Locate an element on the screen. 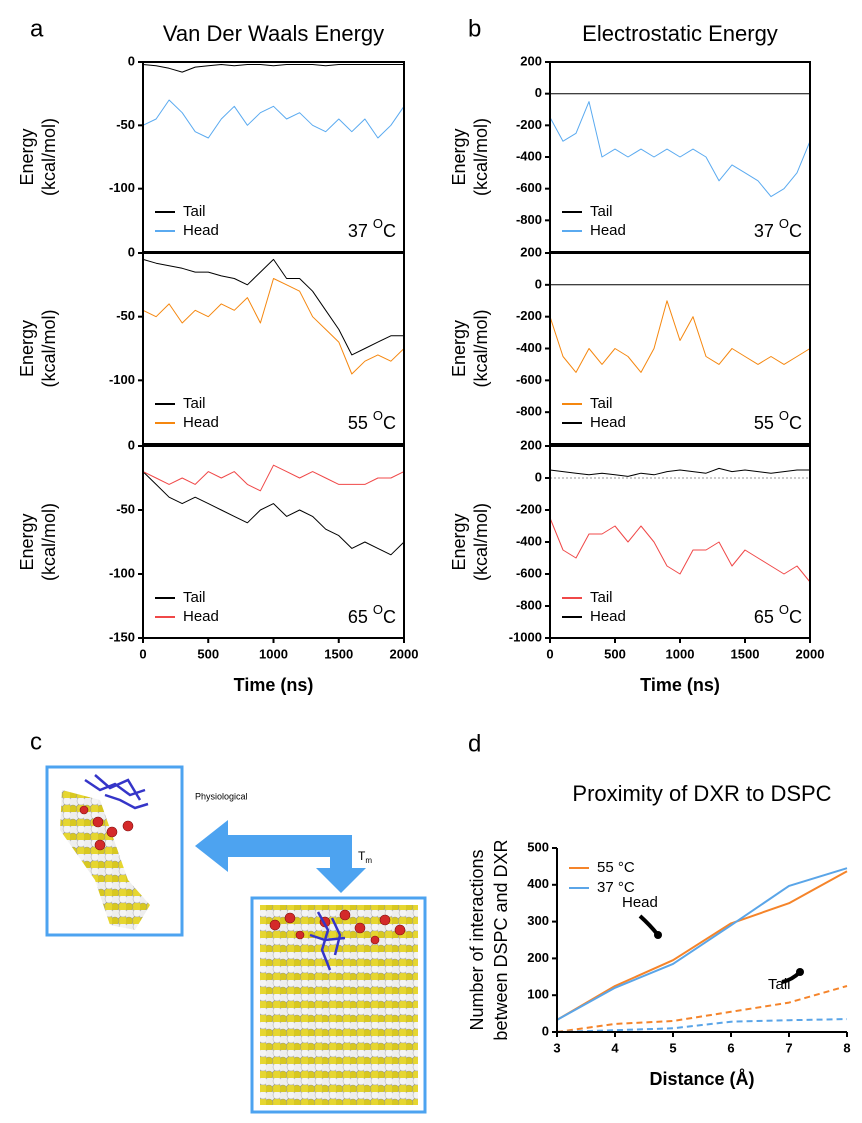 The image size is (862, 1123). x-axis-label: Time (ns) is located at coordinates (274, 685).